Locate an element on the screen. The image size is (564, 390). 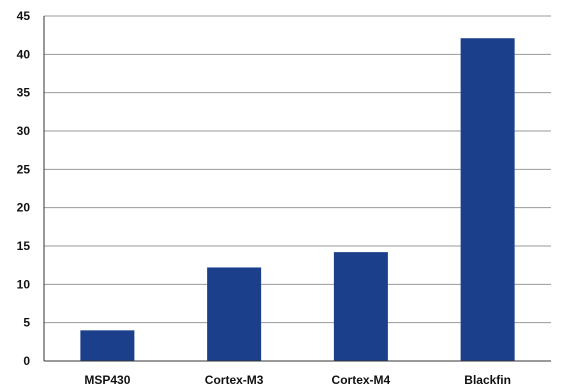
y-tick-label: 45 is located at coordinates (24, 16).